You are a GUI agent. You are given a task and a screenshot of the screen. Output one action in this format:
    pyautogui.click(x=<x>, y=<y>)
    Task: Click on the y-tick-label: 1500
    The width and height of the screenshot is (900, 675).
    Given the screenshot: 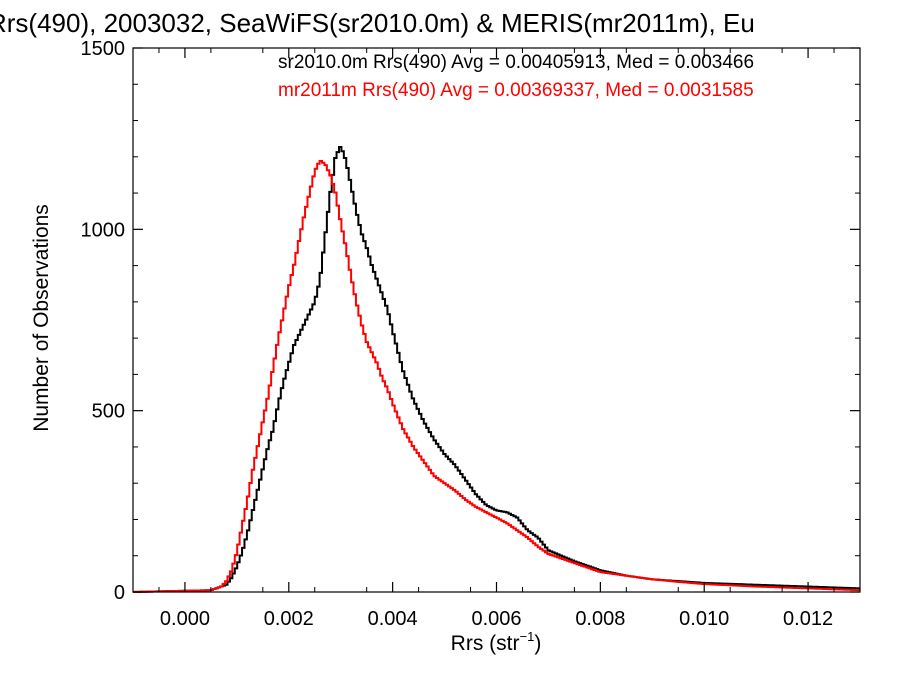 What is the action you would take?
    pyautogui.click(x=103, y=49)
    